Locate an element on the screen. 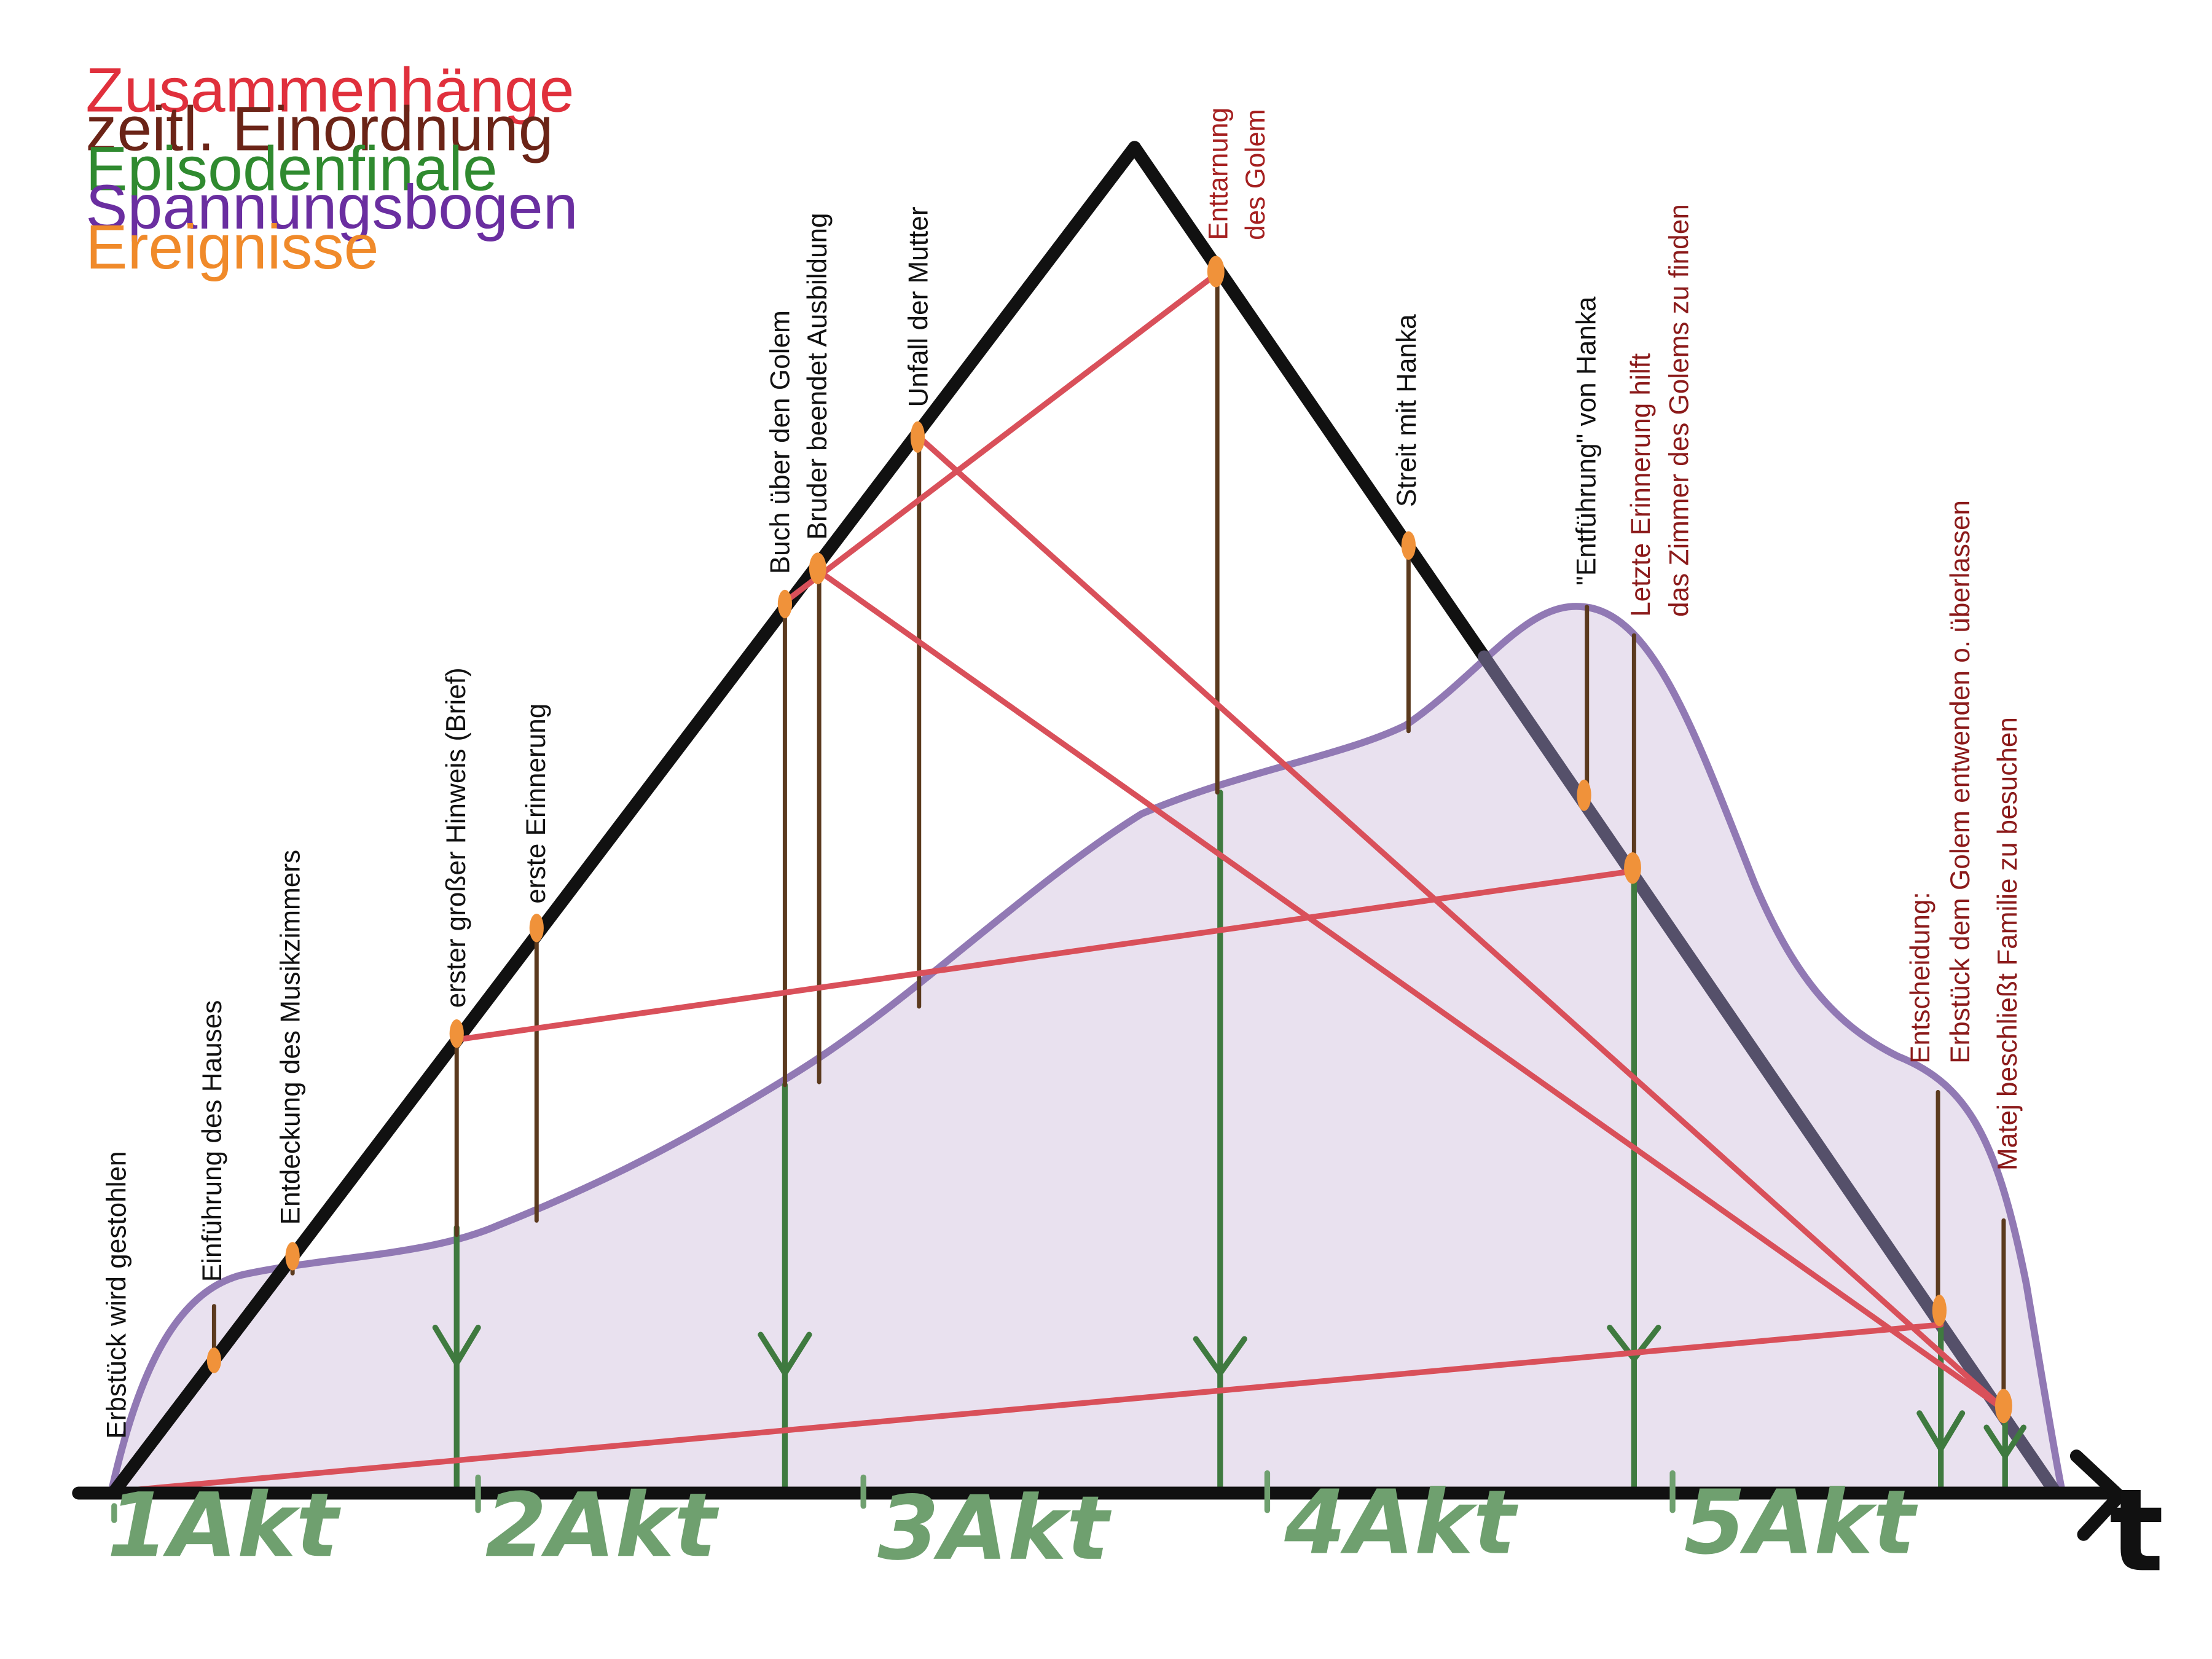 The width and height of the screenshot is (2212, 1659). event-label-letzte-1: Letzte Erinnerung hilft is located at coordinates (1641, 485).